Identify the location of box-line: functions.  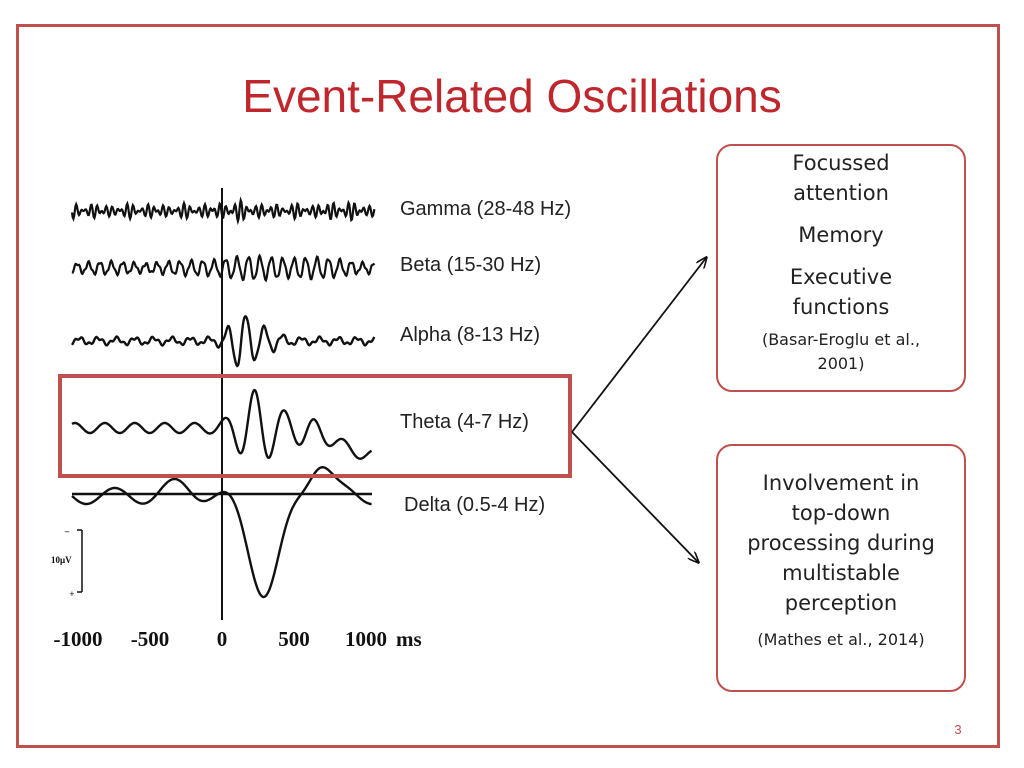
(841, 307).